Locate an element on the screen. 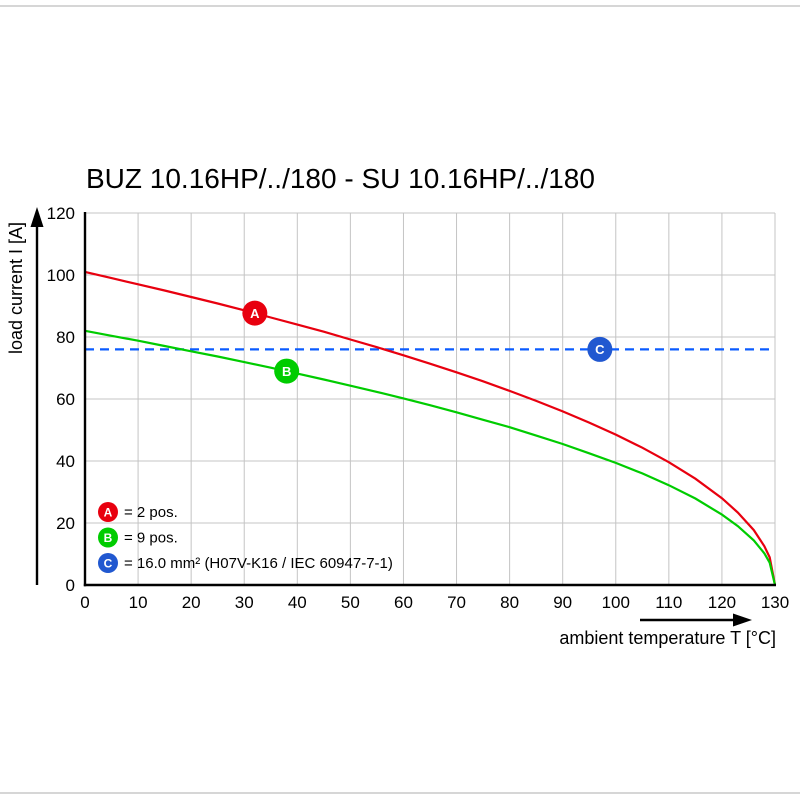 The width and height of the screenshot is (800, 800). markers-layer: A B C is located at coordinates (427, 342).